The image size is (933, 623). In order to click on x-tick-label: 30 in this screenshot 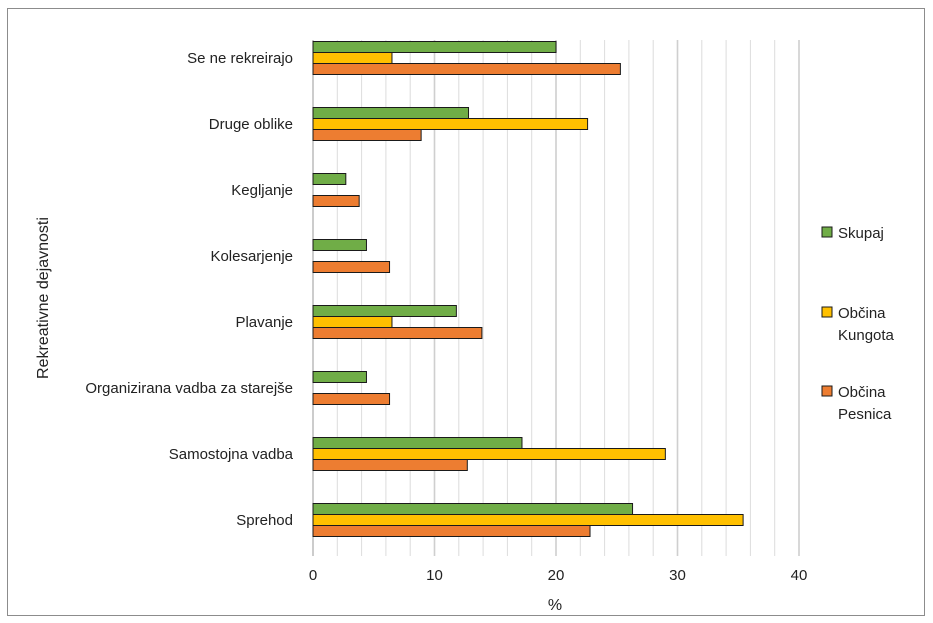, I will do `click(677, 575)`.